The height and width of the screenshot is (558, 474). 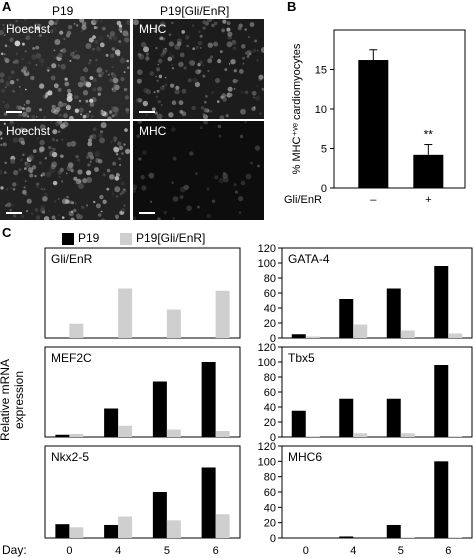 What do you see at coordinates (365, 493) in the screenshot?
I see `subplot-mhc6: 0 20 40 60 80 100 120 MHC6` at bounding box center [365, 493].